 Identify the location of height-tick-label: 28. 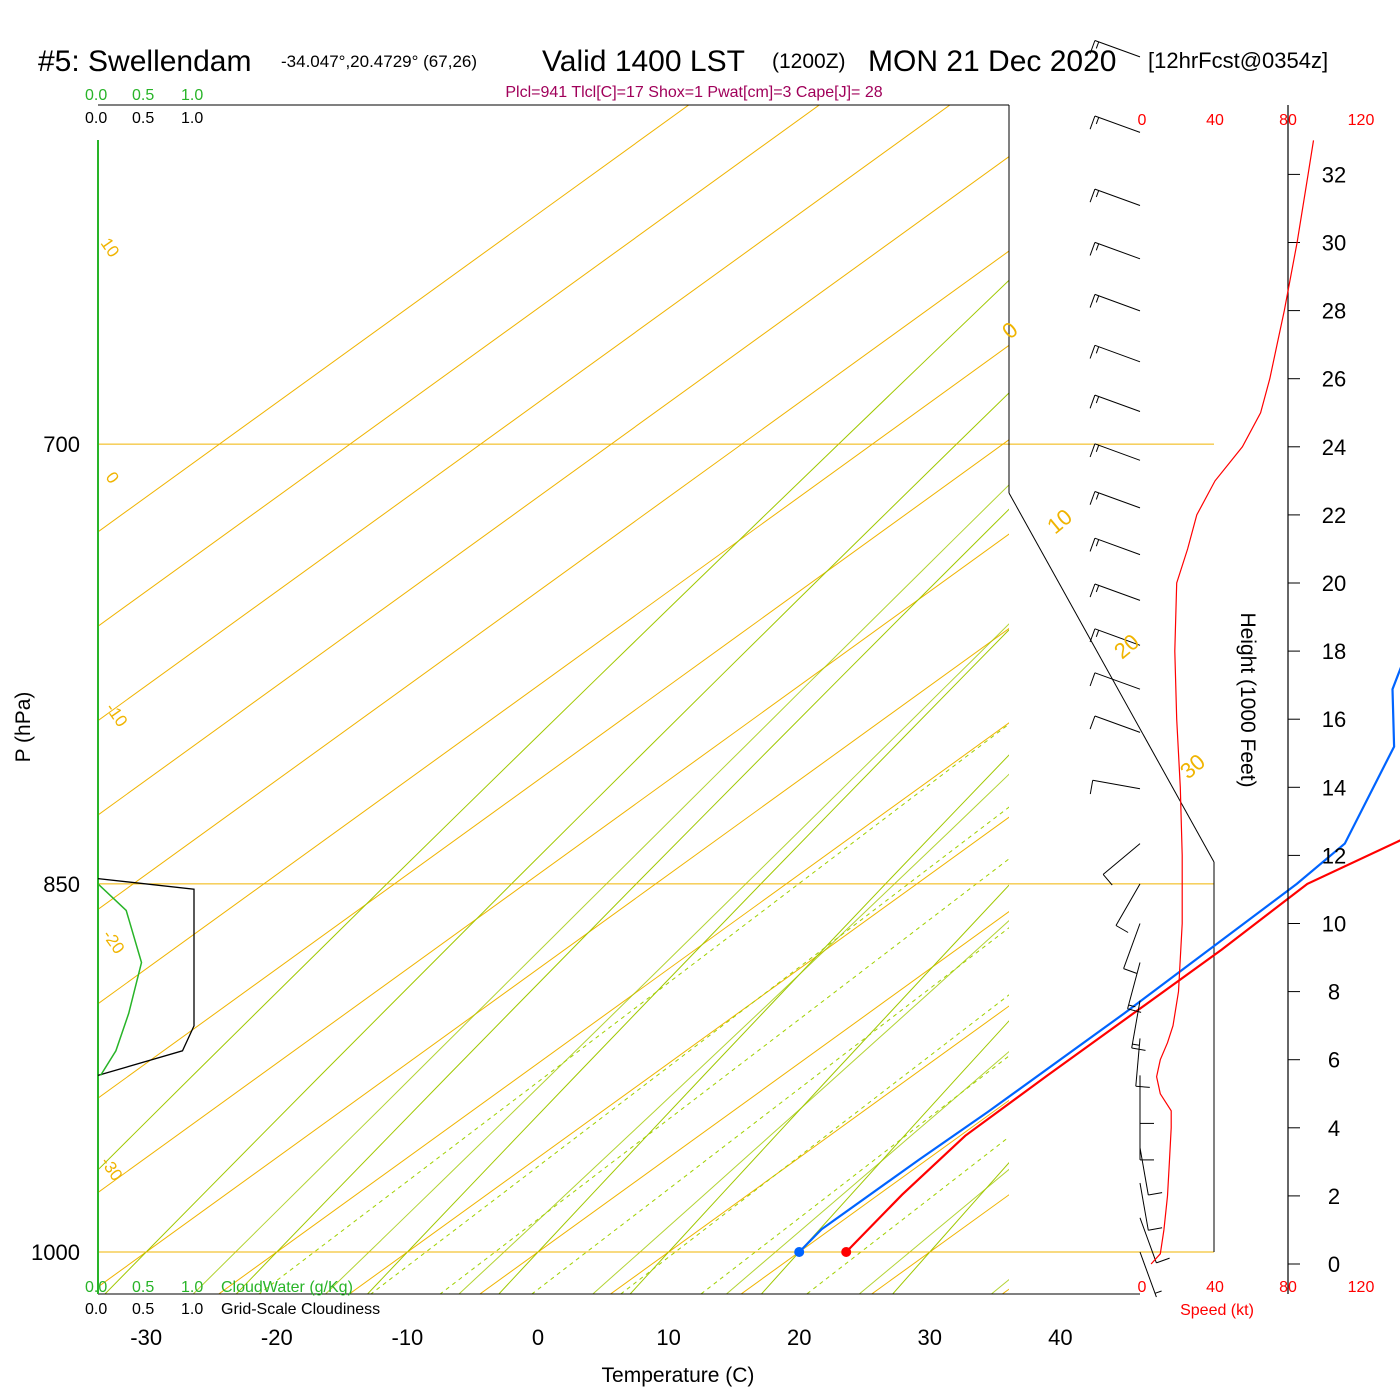
(1334, 311).